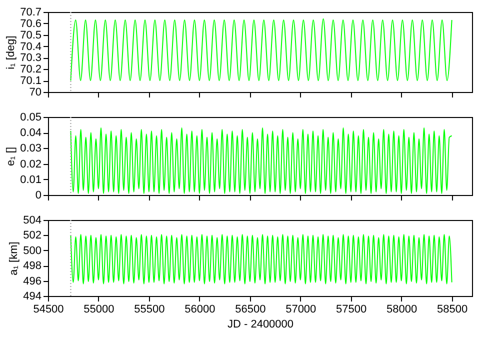  Describe the element at coordinates (14, 259) in the screenshot. I see `y-axis-title: a₁ [km]` at that location.